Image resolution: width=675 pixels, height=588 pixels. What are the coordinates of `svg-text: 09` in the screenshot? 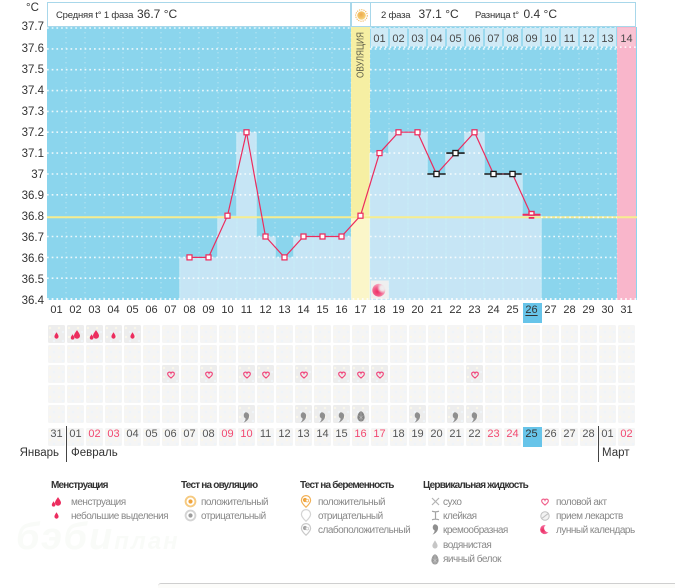 It's located at (531, 39).